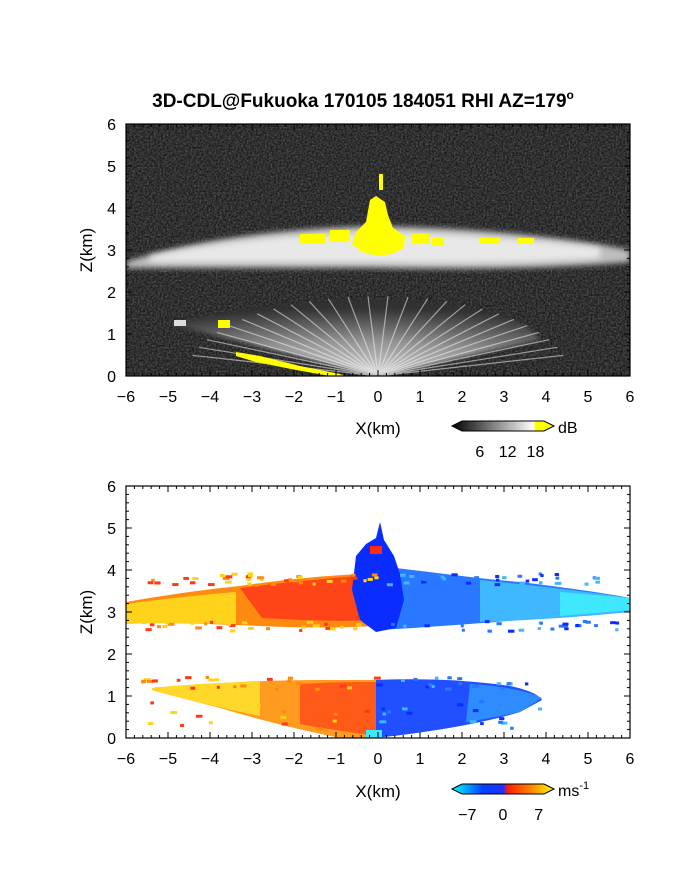 This screenshot has width=680, height=880. Describe the element at coordinates (546, 397) in the screenshot. I see `intensity-x-tick-label: 4` at that location.